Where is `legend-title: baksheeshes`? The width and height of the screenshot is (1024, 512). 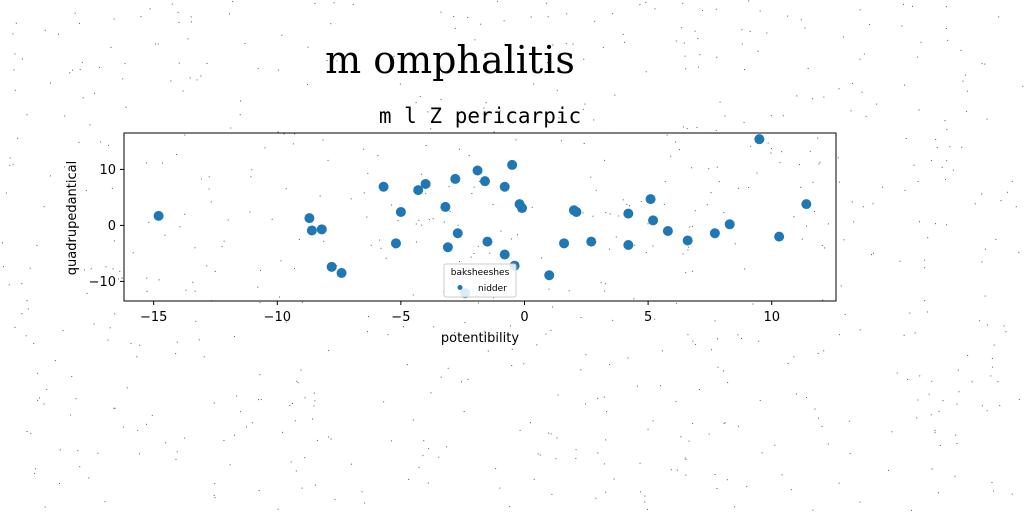 legend-title: baksheeshes is located at coordinates (480, 273).